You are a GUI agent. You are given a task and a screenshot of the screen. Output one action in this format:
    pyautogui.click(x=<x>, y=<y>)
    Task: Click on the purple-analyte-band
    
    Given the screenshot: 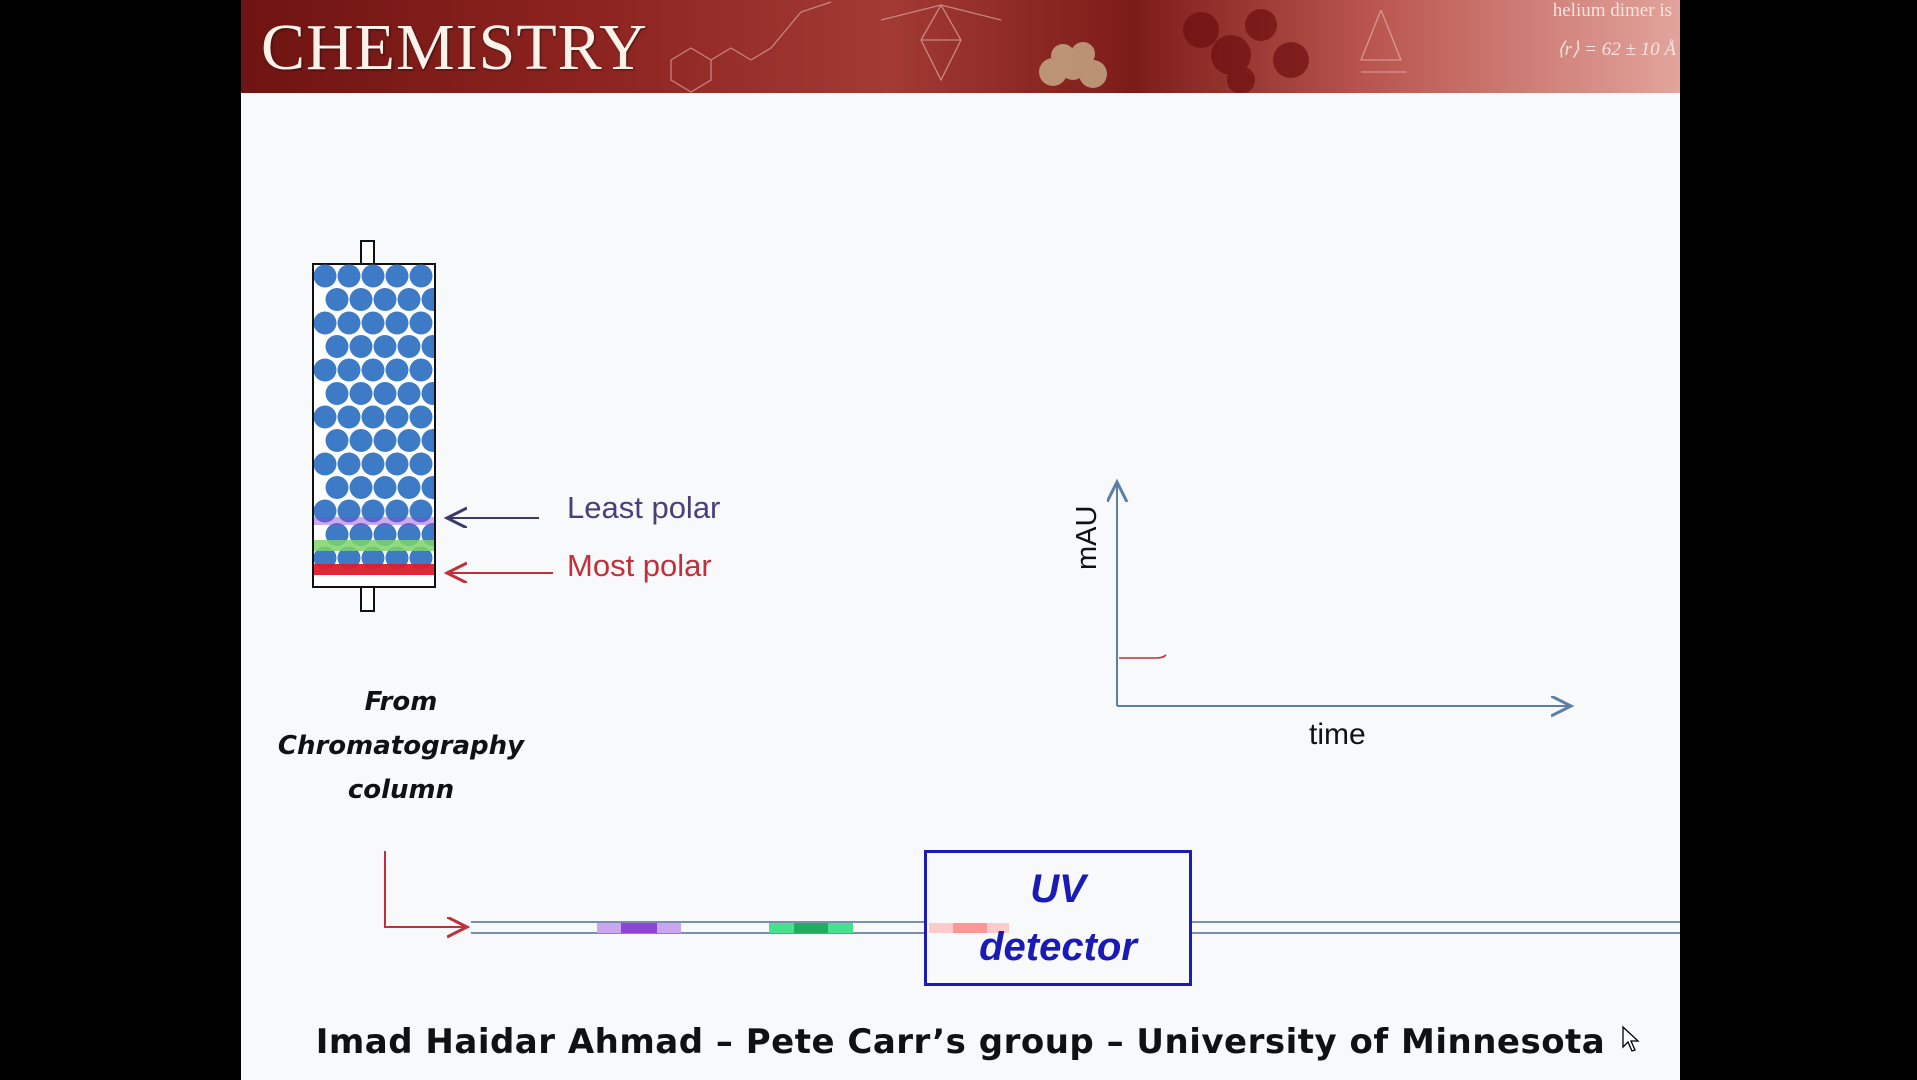 What is the action you would take?
    pyautogui.click(x=639, y=928)
    